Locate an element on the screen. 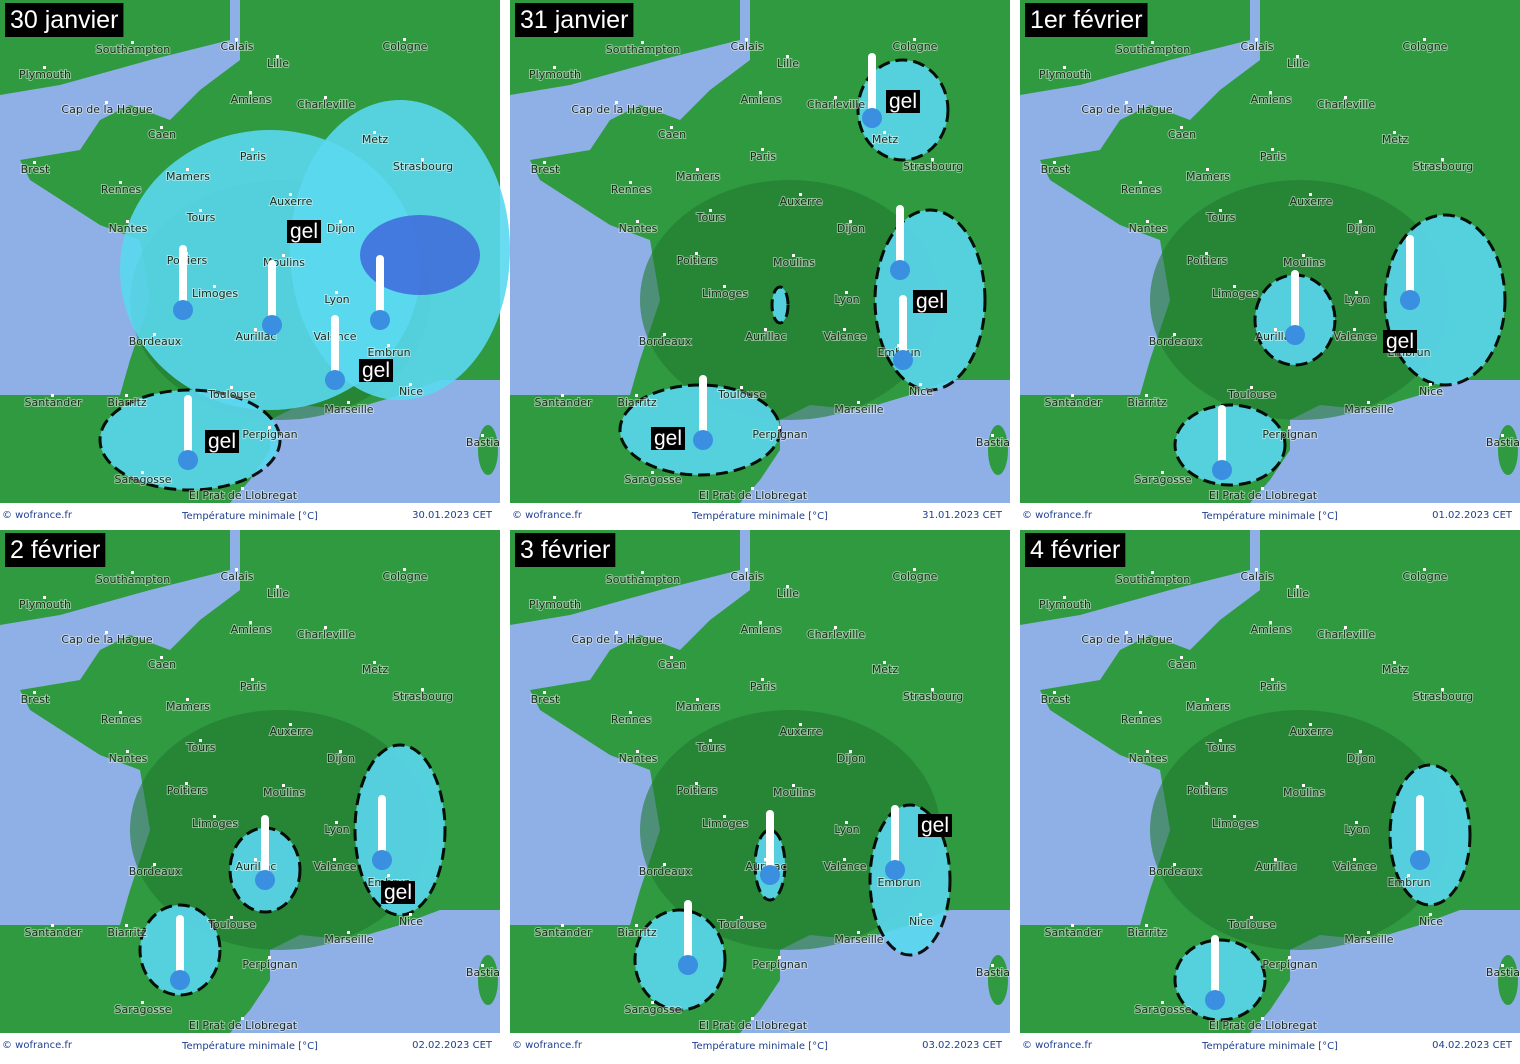 This screenshot has width=1520, height=1064. land is located at coordinates (1508, 450).